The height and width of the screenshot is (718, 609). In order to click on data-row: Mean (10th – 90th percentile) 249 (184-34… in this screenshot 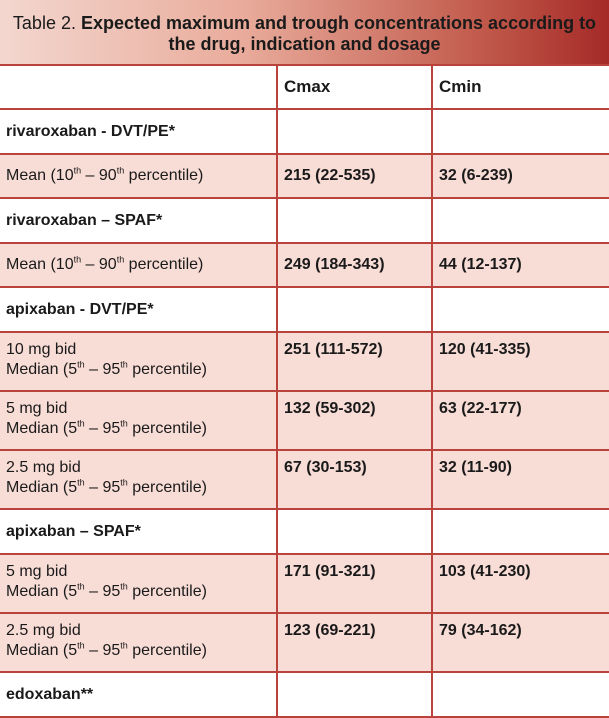, I will do `click(304, 265)`.